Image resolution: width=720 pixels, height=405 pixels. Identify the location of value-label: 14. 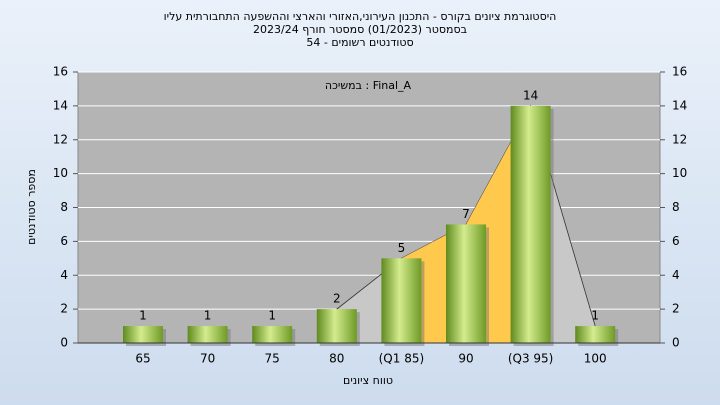
(530, 95).